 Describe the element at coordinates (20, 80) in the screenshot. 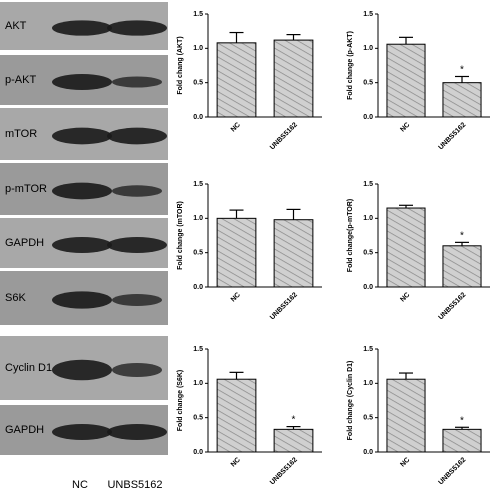

I see `blot-label: p-AKT` at that location.